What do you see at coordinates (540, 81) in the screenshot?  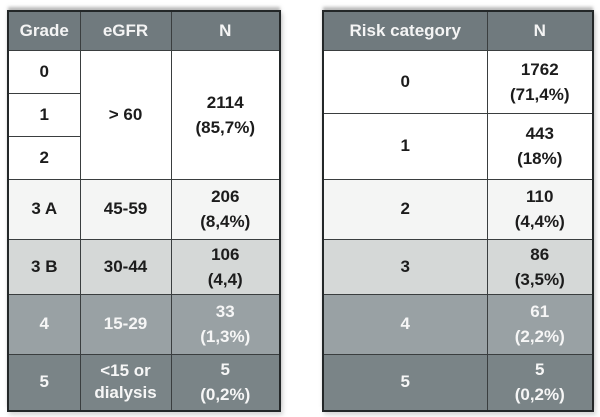 I see `n-cell: 1762 (71,4%)` at bounding box center [540, 81].